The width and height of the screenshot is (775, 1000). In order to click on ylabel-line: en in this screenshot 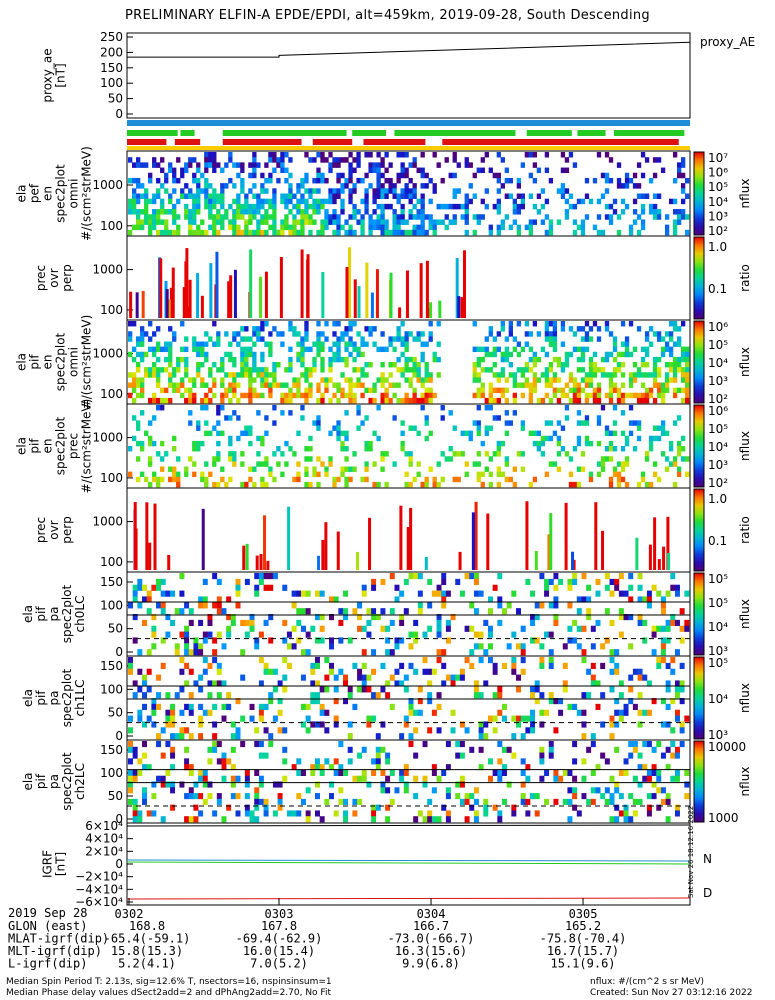, I will do `click(48, 362)`.